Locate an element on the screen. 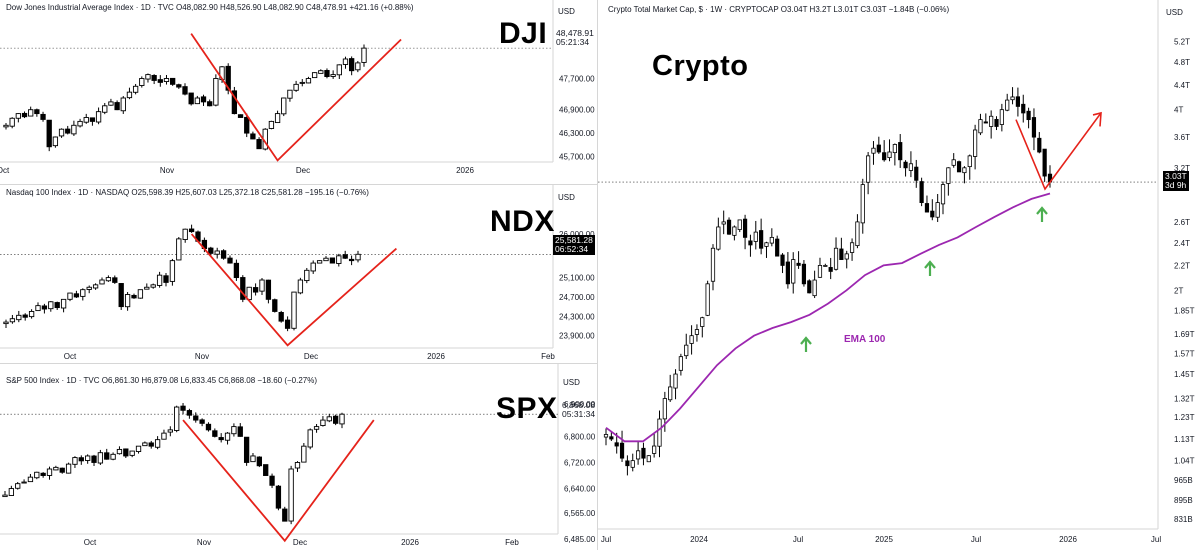 The image size is (1199, 550). price-tick-label: 895B is located at coordinates (1183, 500).